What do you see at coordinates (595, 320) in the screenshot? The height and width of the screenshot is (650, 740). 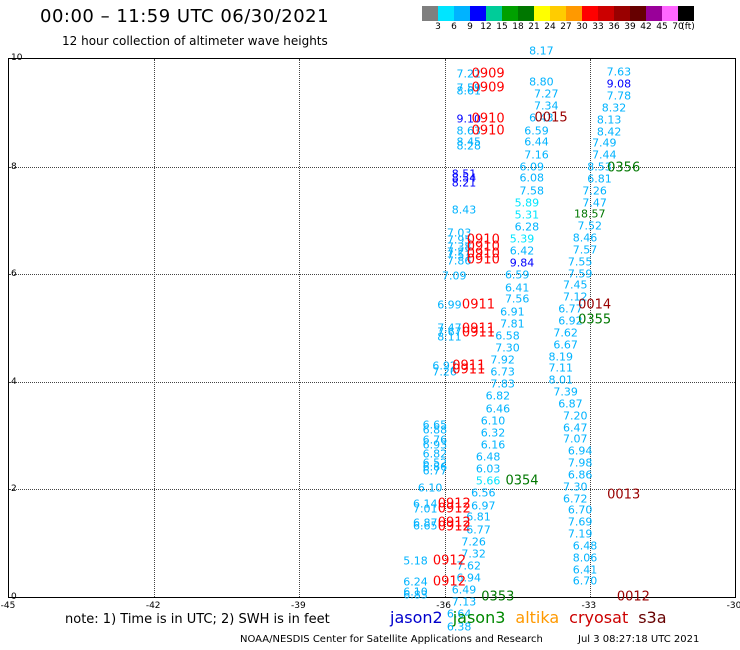 I see `pass-time-label: 0355` at bounding box center [595, 320].